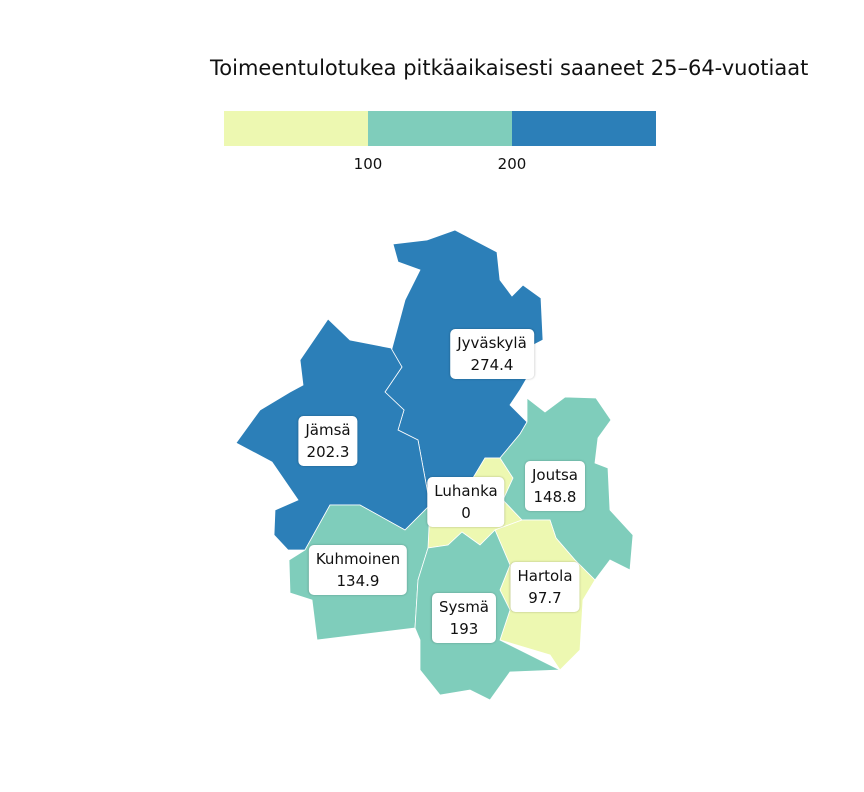  What do you see at coordinates (466, 491) in the screenshot?
I see `region-name: Luhanka` at bounding box center [466, 491].